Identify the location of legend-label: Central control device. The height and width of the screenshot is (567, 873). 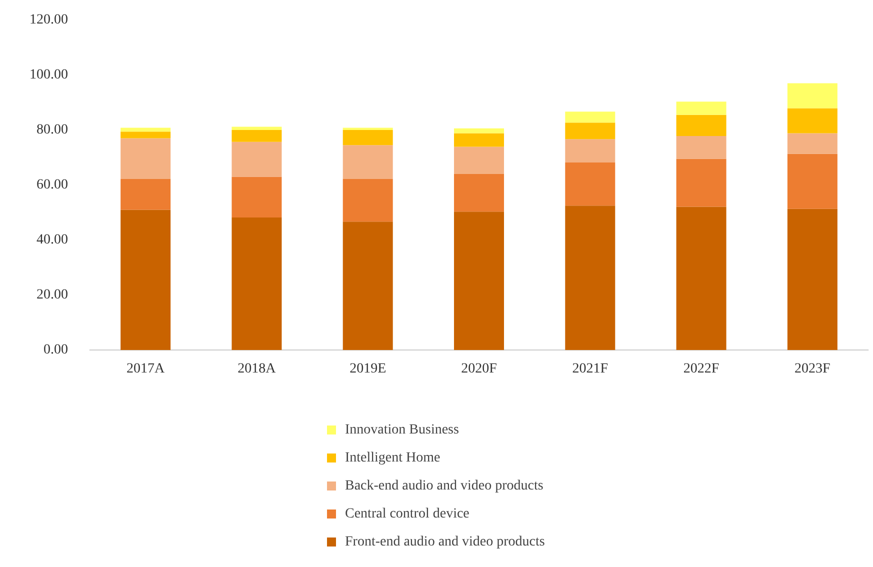
(407, 514).